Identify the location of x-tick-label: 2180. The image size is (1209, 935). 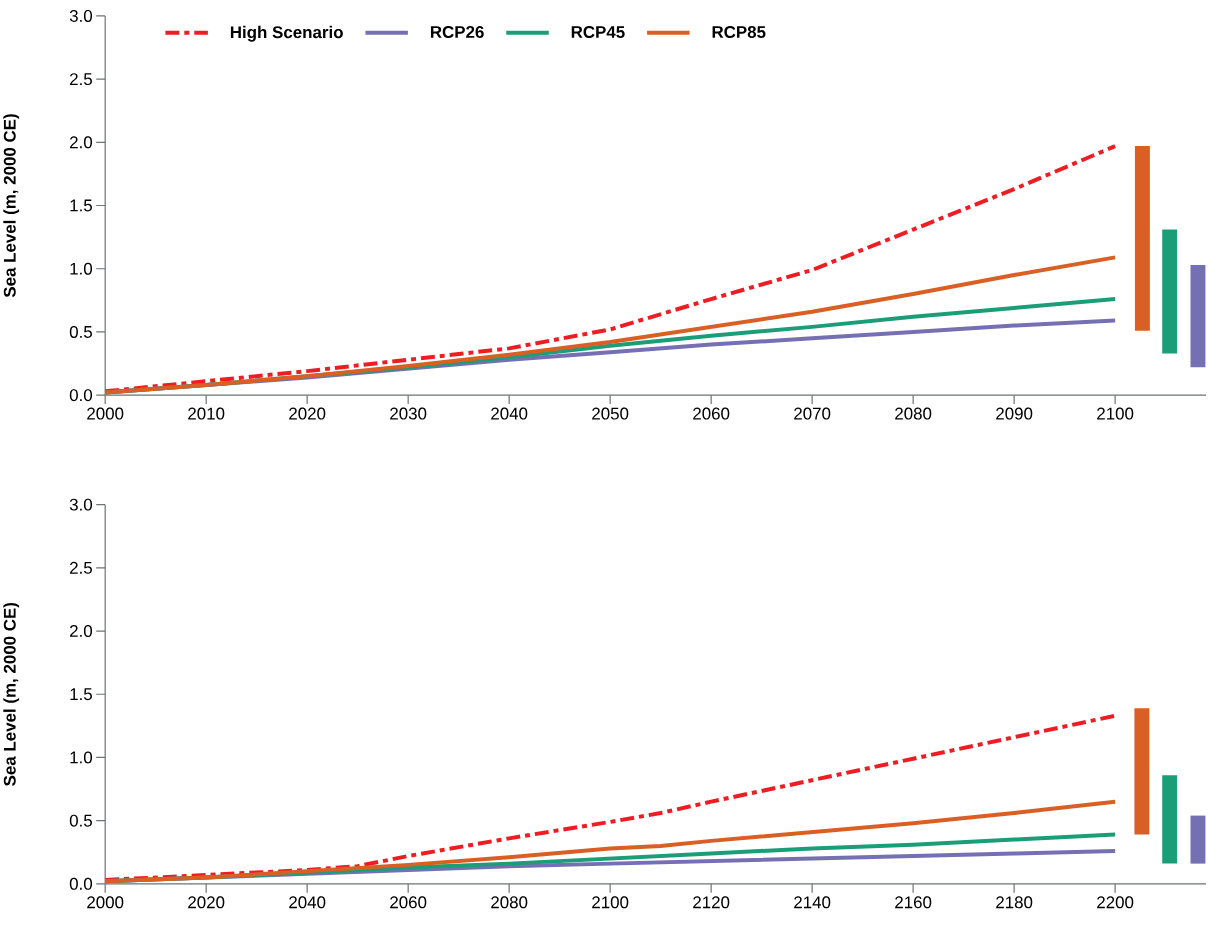
(1014, 902).